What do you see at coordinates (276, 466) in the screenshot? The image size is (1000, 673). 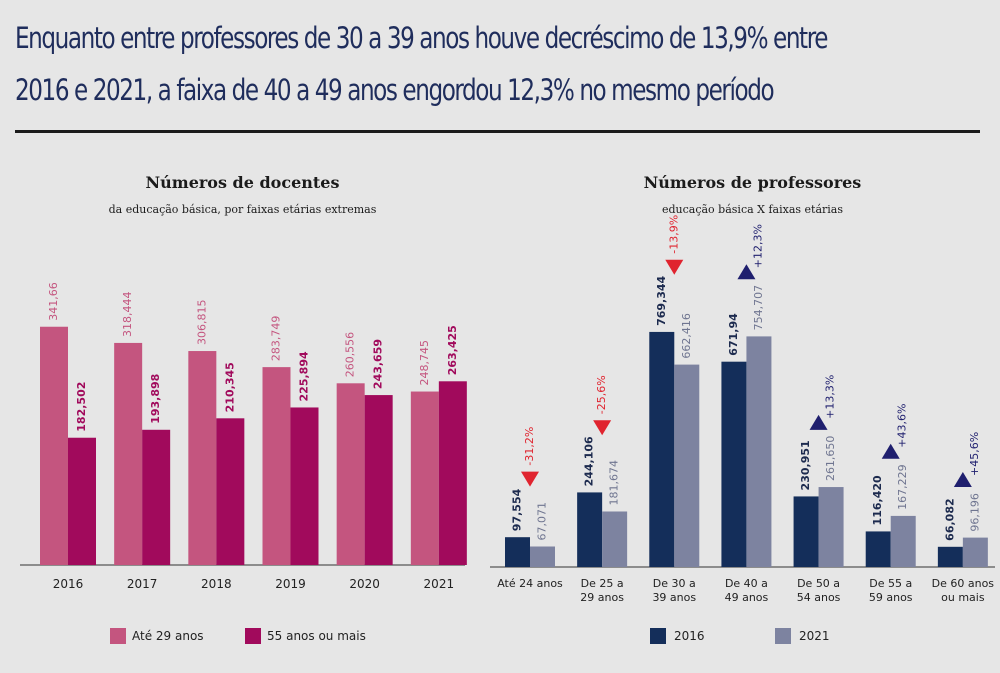 I see `chart-1-bar-at-29-anos-2019` at bounding box center [276, 466].